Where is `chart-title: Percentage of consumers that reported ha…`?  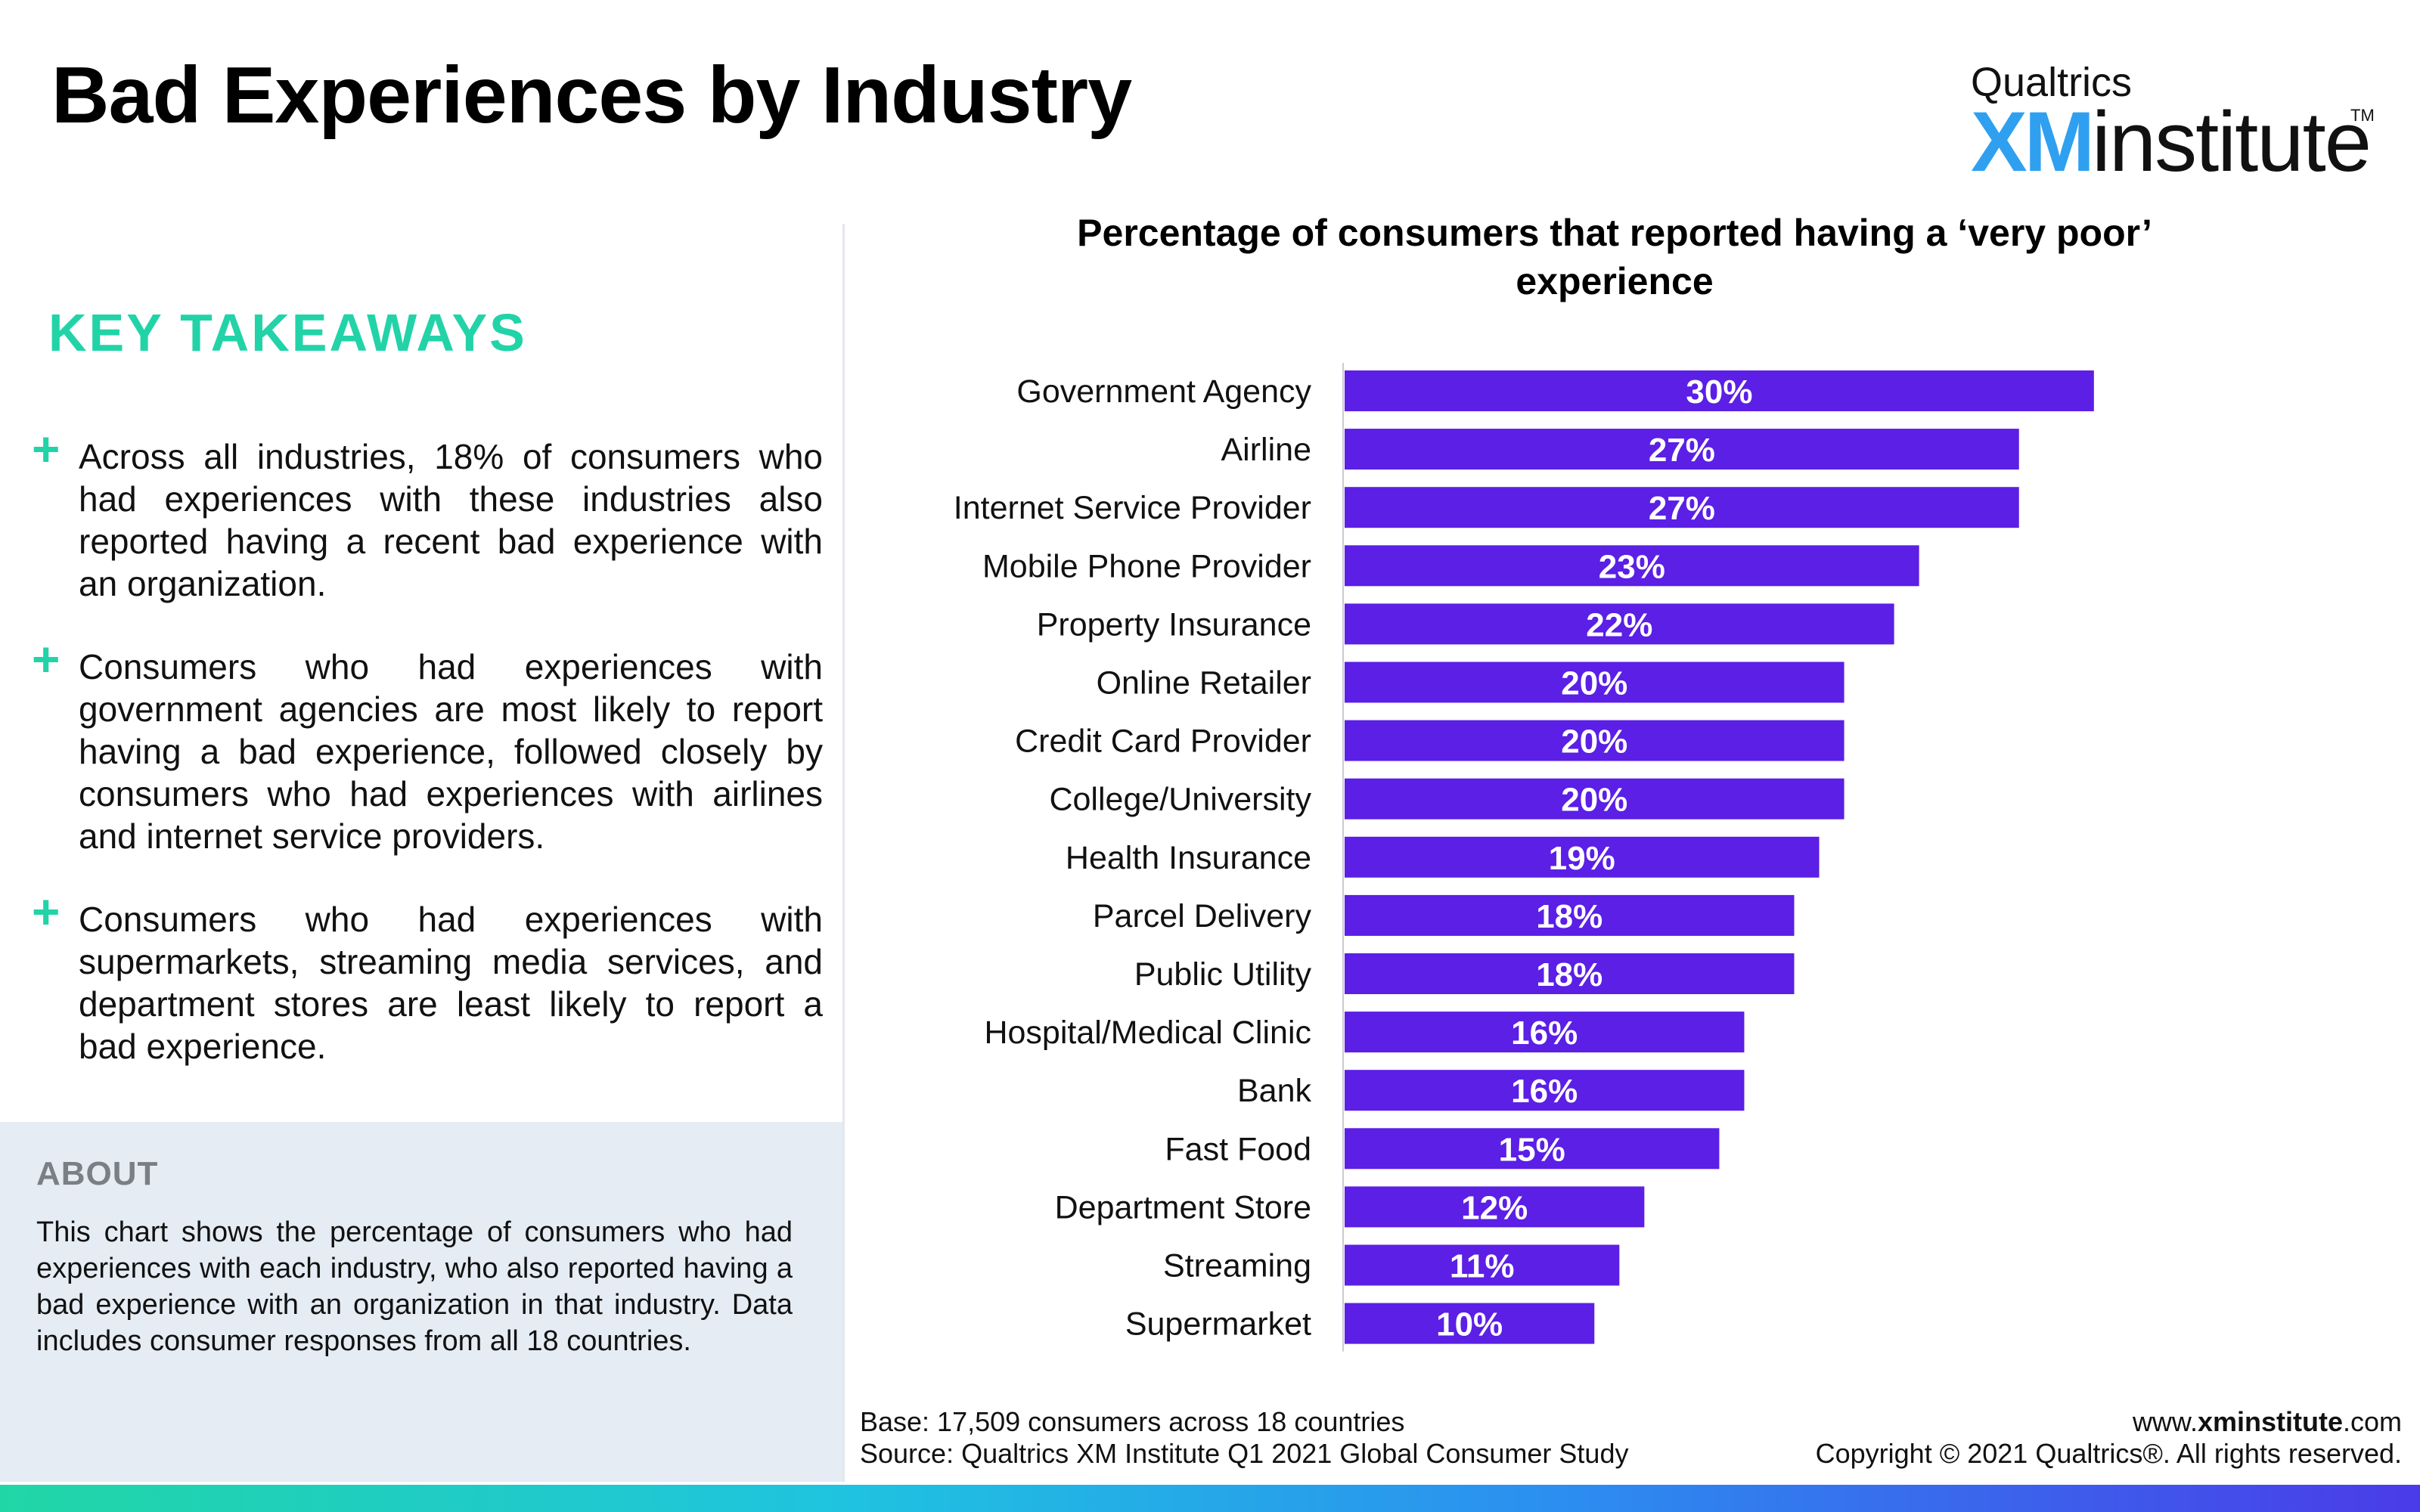
chart-title: Percentage of consumers that reported ha… is located at coordinates (1614, 257).